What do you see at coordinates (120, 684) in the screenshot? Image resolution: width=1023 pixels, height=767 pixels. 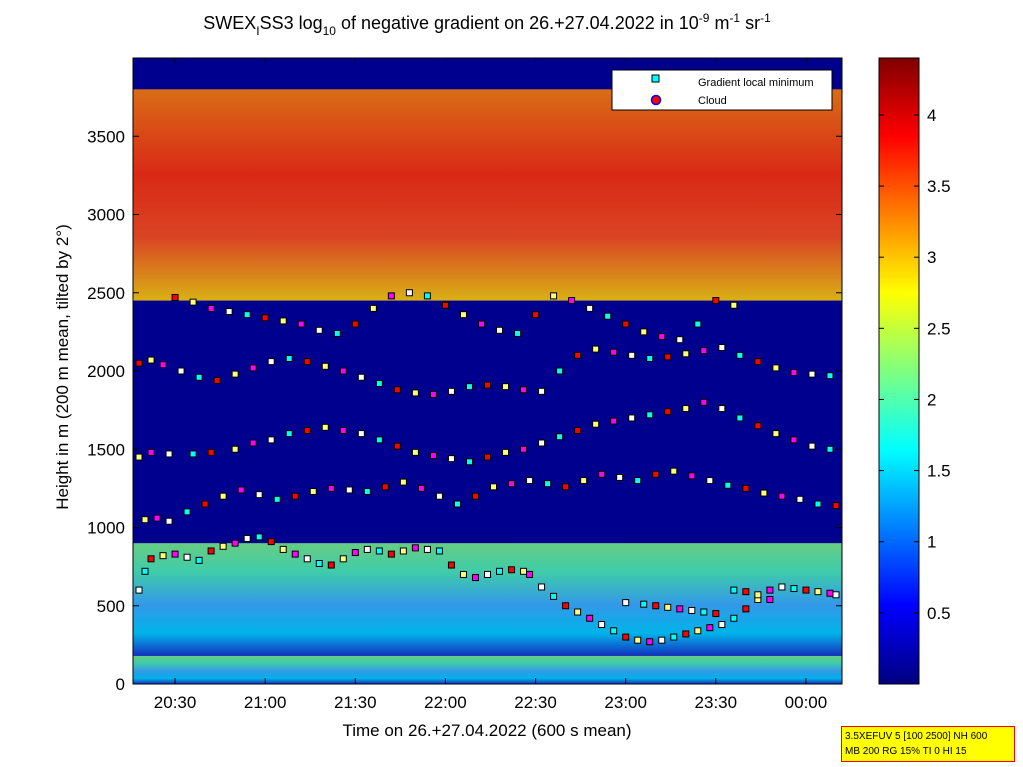 I see `y-tick-label: 0` at bounding box center [120, 684].